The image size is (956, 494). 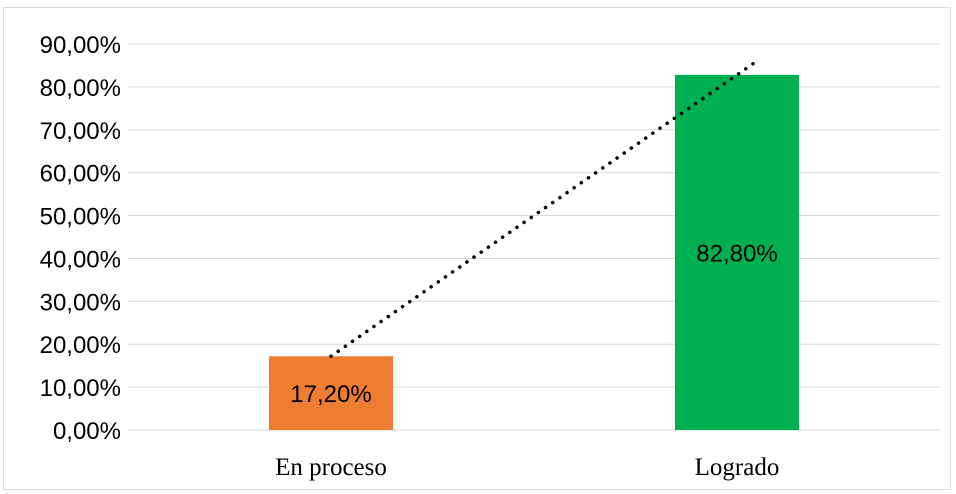 I want to click on y-tick-label: 30,00%, so click(x=80, y=302).